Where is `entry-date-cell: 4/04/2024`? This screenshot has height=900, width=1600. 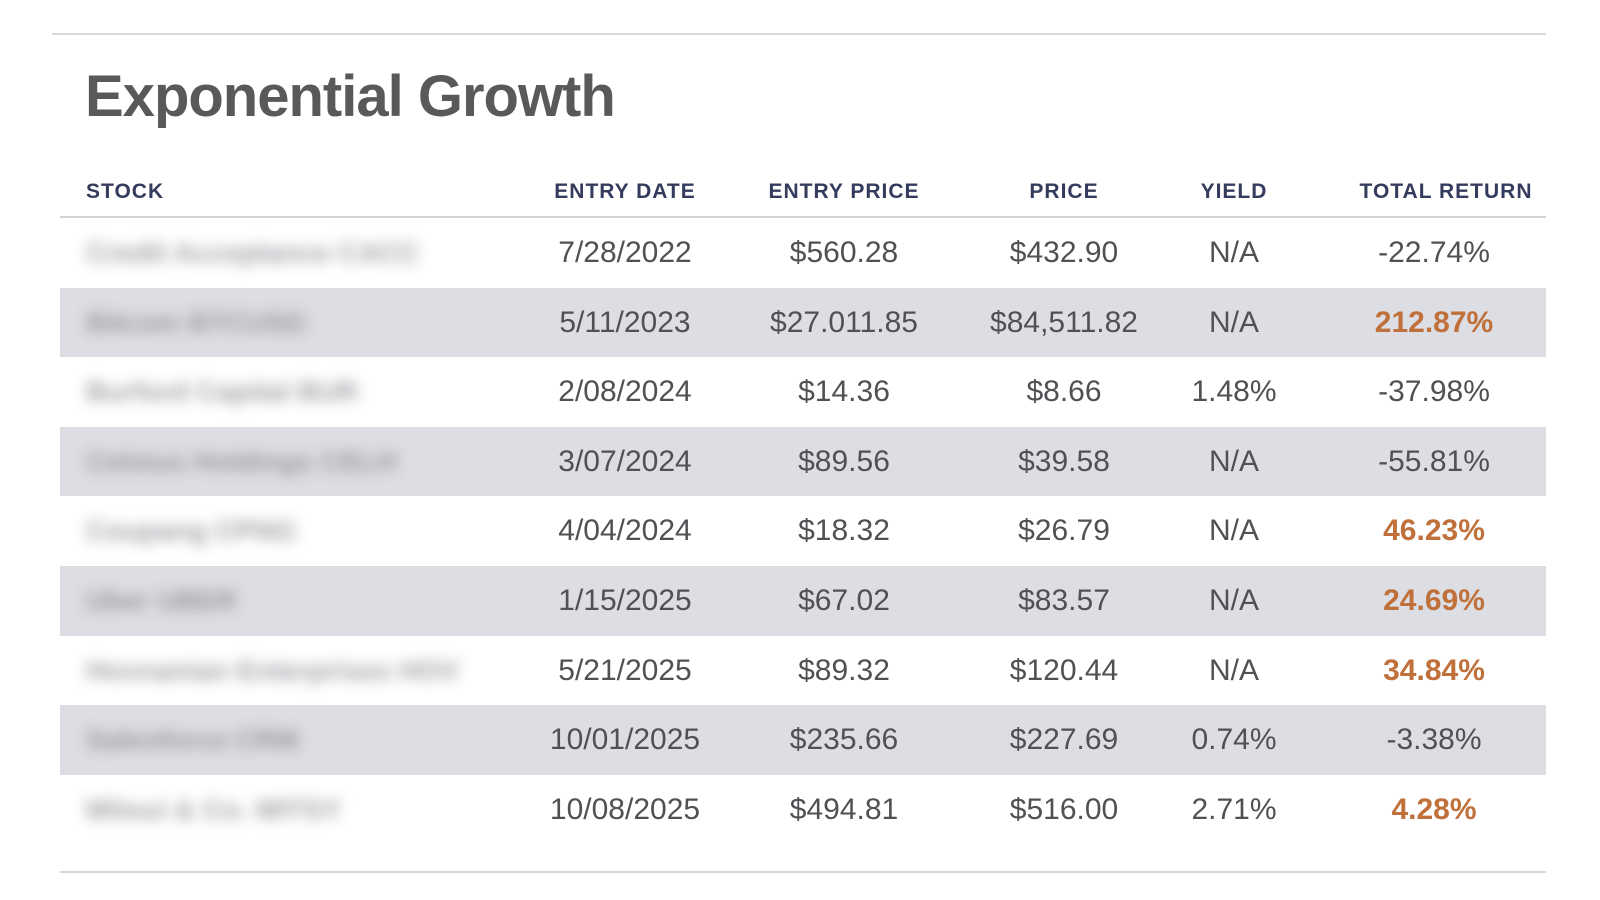 entry-date-cell: 4/04/2024 is located at coordinates (625, 531).